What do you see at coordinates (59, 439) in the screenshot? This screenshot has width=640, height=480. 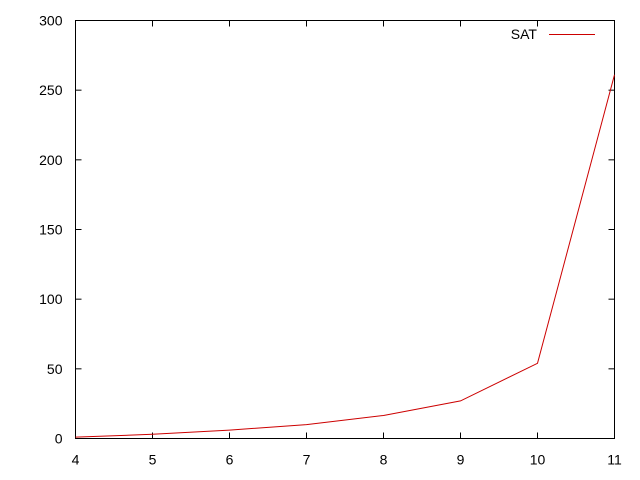 I see `y-tick-label: 0` at bounding box center [59, 439].